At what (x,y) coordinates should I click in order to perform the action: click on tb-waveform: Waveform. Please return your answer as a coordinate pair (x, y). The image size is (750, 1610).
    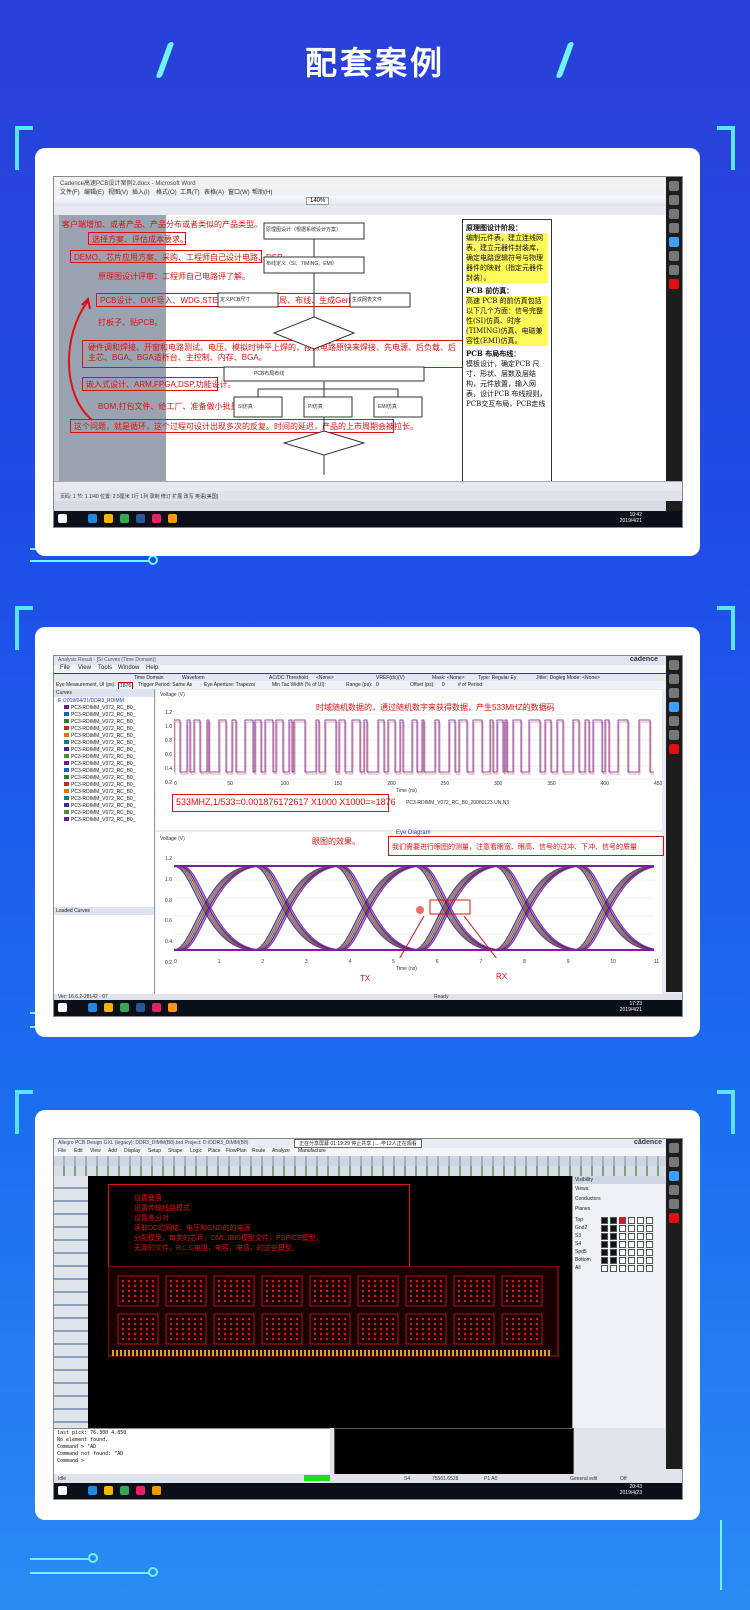
    Looking at the image, I should click on (193, 678).